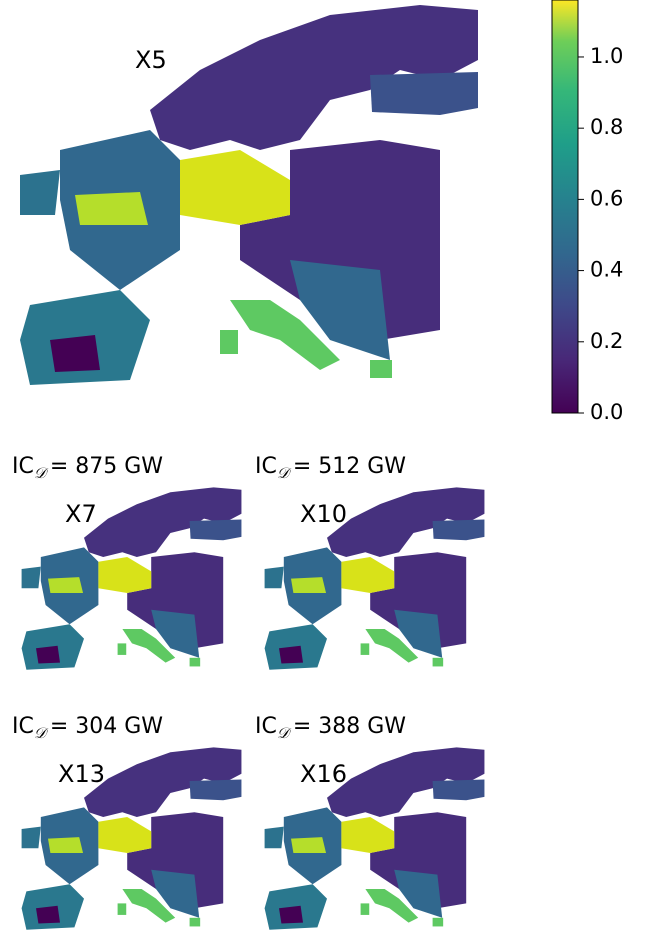  Describe the element at coordinates (606, 412) in the screenshot. I see `tick-label: 0.0` at that location.